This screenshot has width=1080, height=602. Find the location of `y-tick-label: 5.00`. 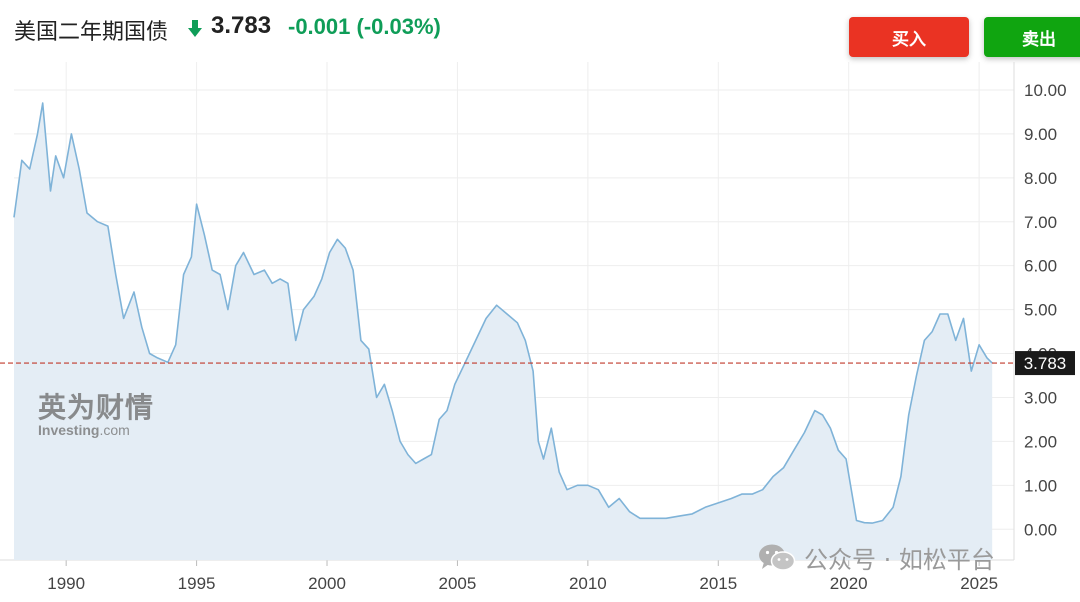

y-tick-label: 5.00 is located at coordinates (1040, 310).